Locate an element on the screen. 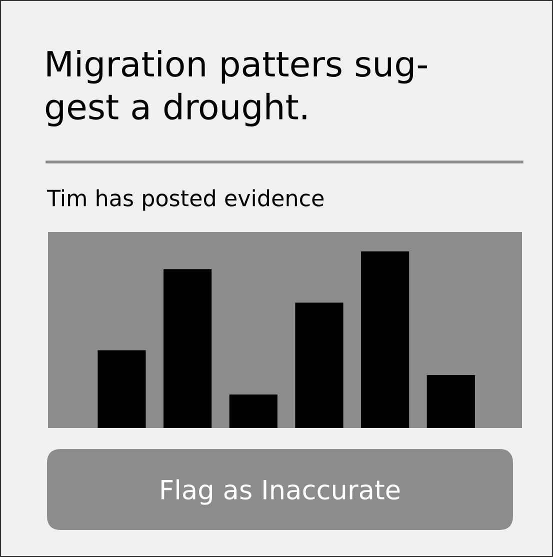 The height and width of the screenshot is (557, 553). text: Flag as Inaccurate is located at coordinates (281, 492).